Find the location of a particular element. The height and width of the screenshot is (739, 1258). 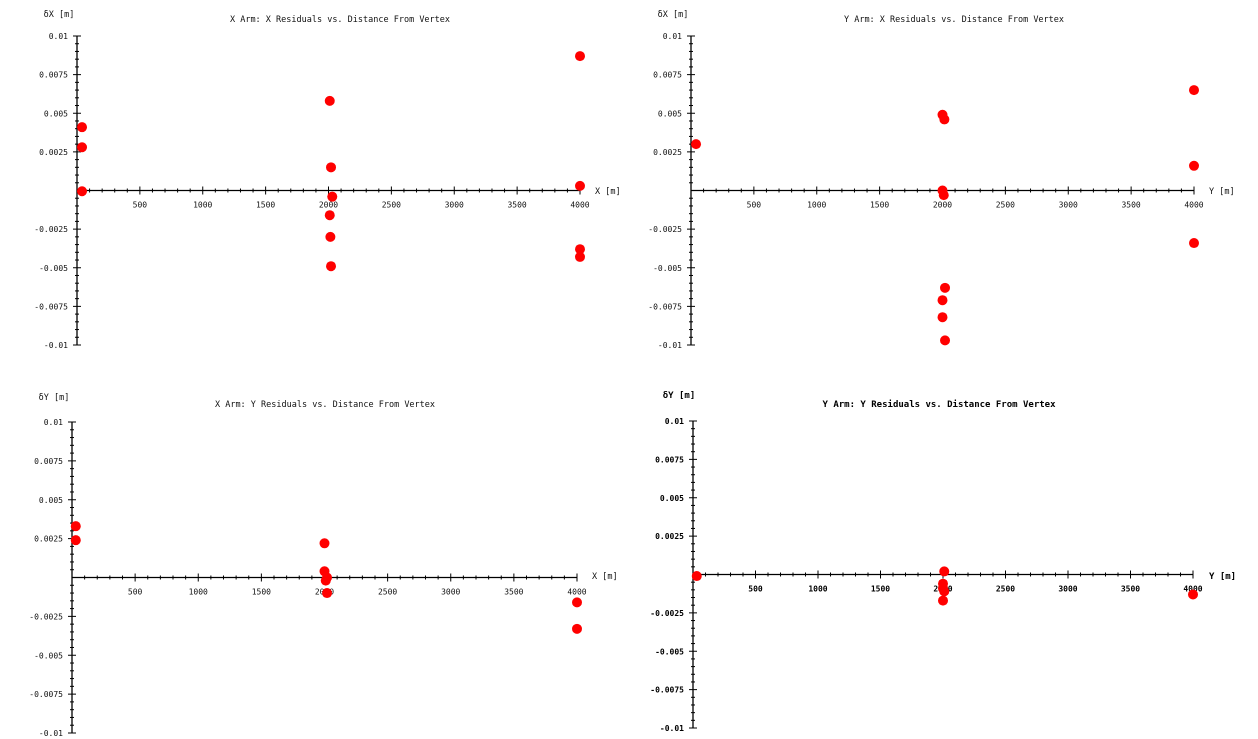

x-axis-label: Y [m] is located at coordinates (1222, 577).